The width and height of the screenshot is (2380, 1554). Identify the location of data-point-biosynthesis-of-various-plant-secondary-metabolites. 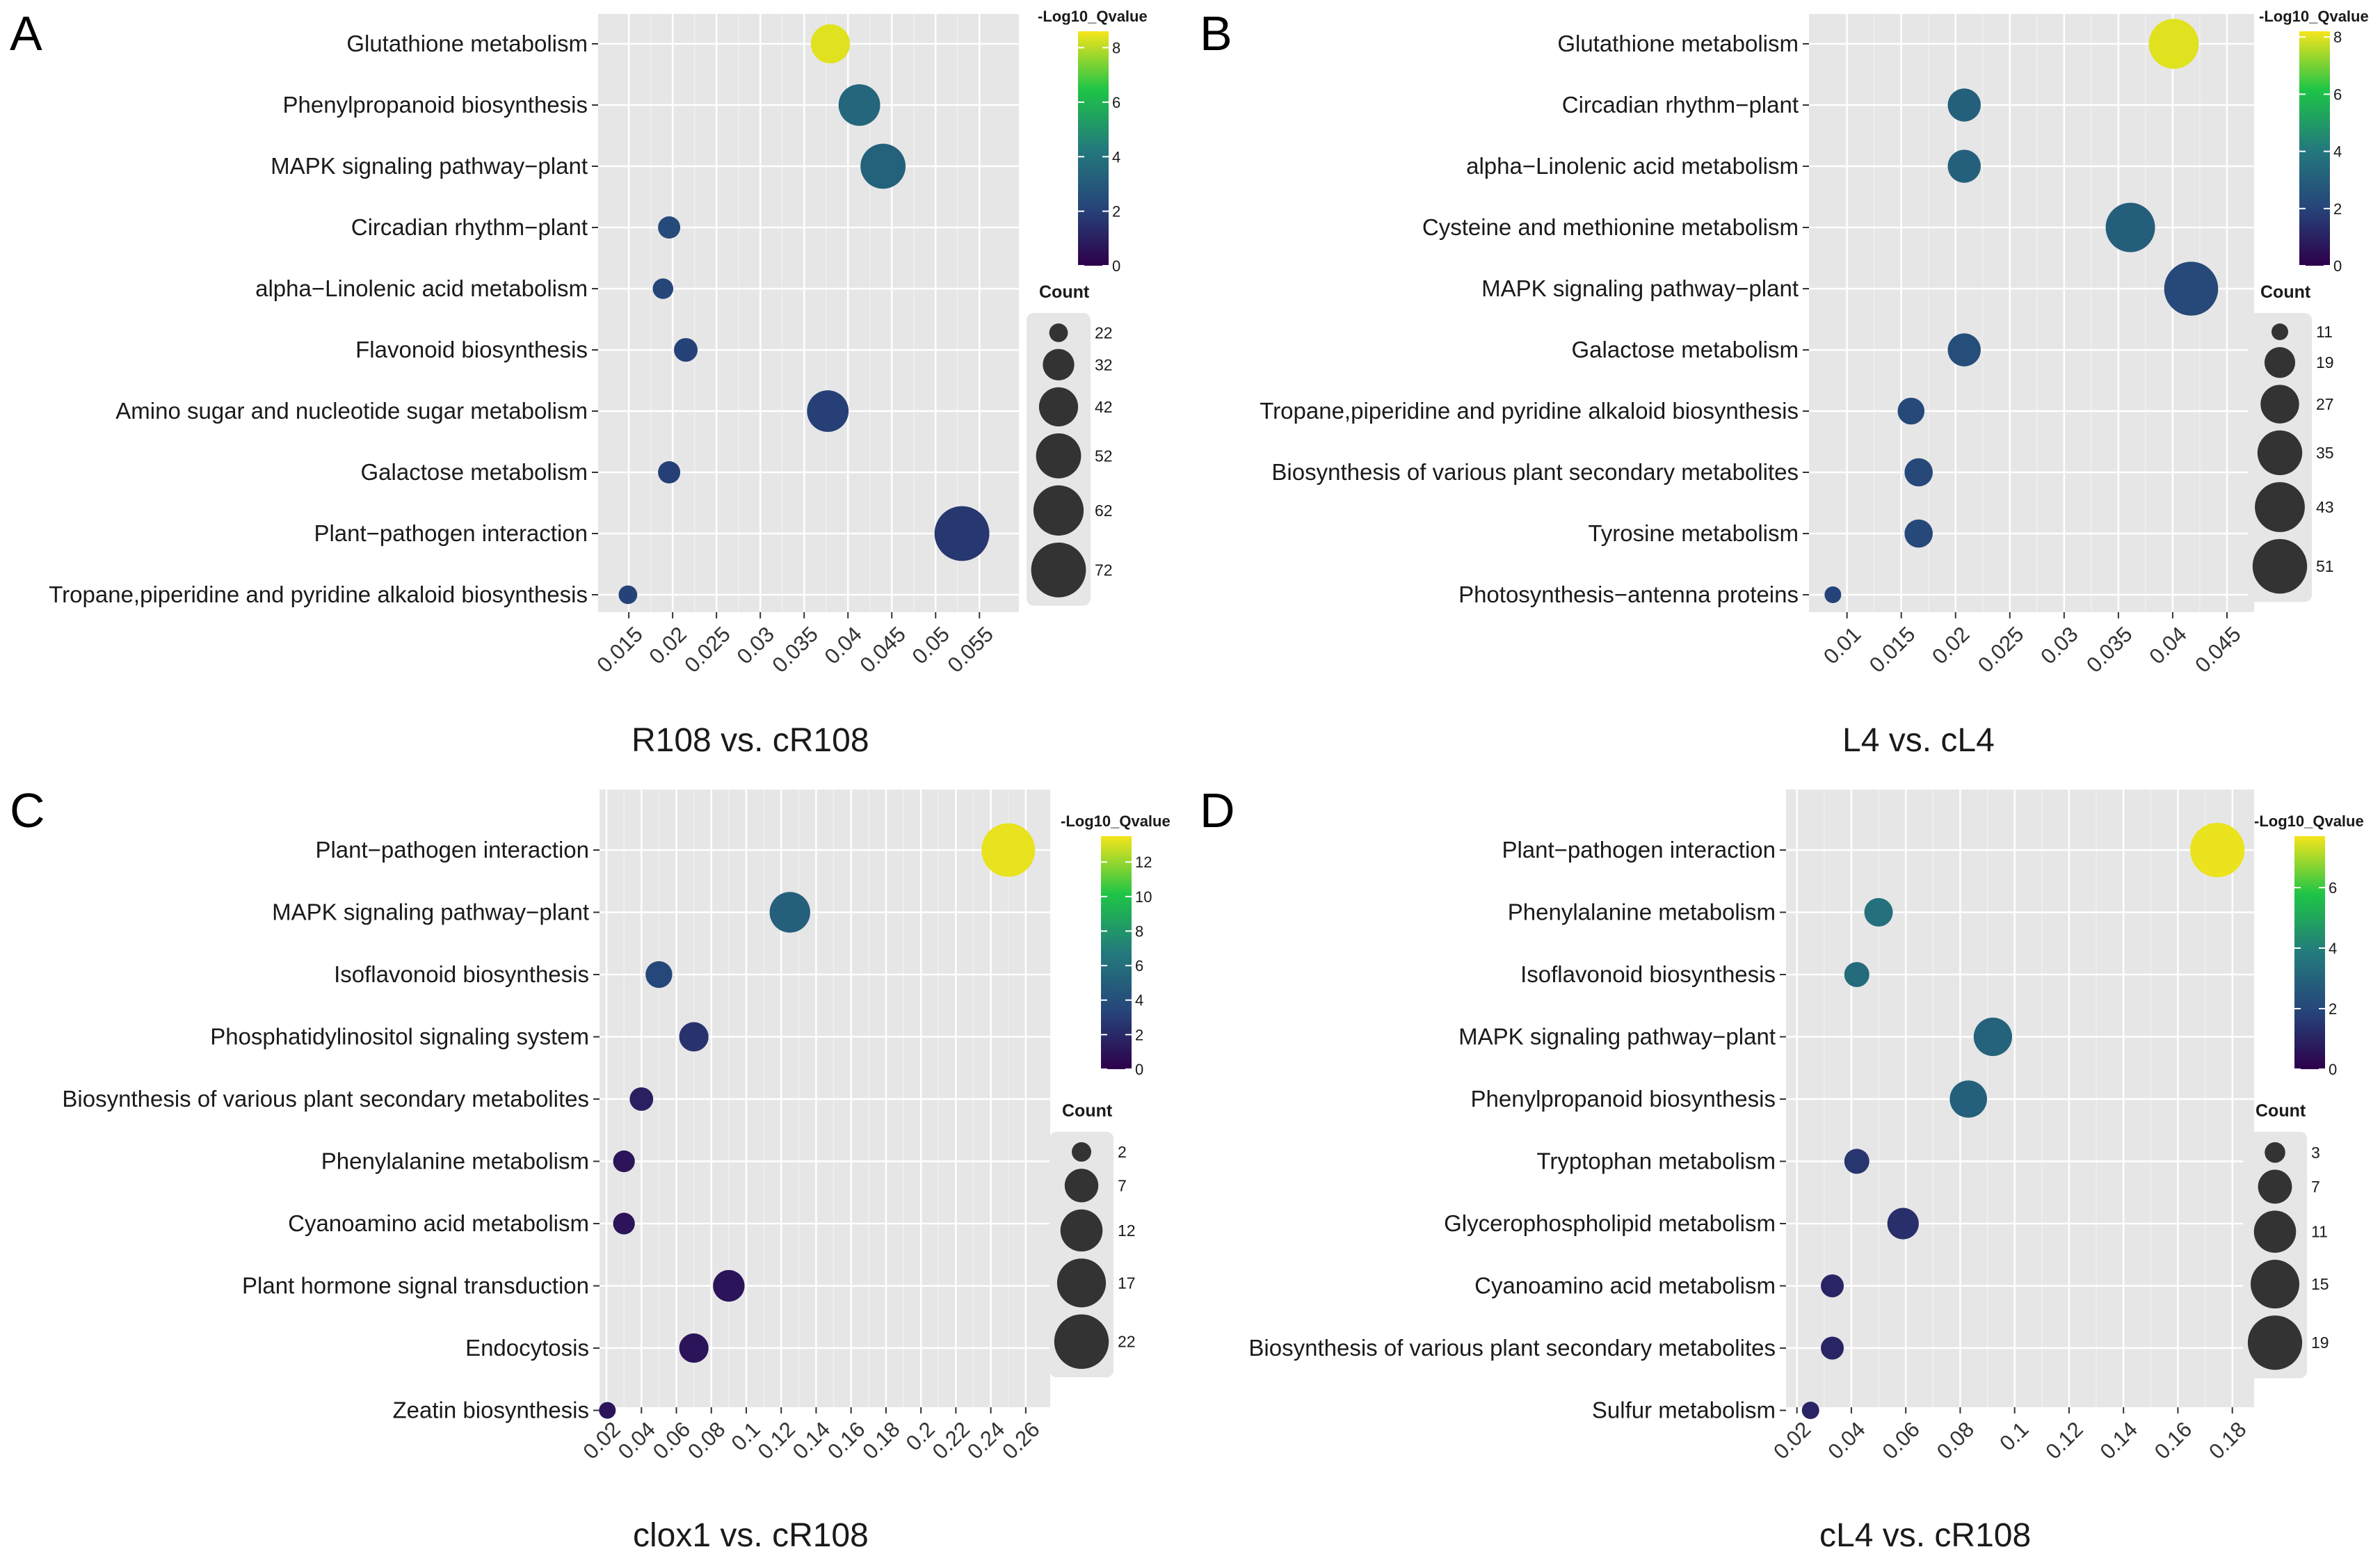
(1918, 472).